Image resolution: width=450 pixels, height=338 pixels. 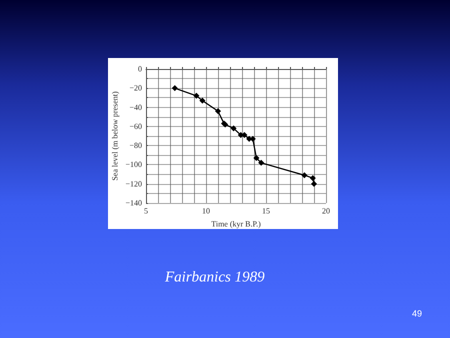 I want to click on y-tick-label: −80, so click(x=135, y=145).